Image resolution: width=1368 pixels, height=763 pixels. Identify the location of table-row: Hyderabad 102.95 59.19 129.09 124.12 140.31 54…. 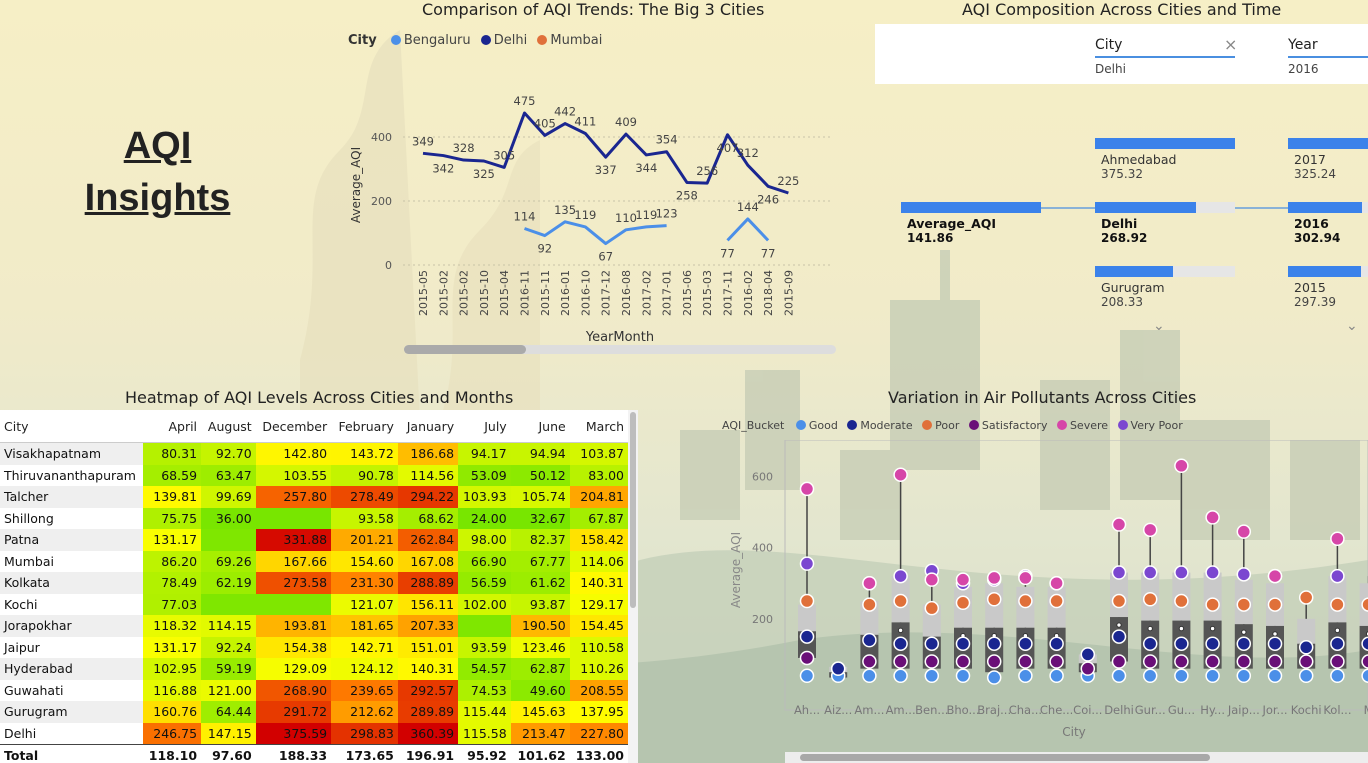
(314, 669).